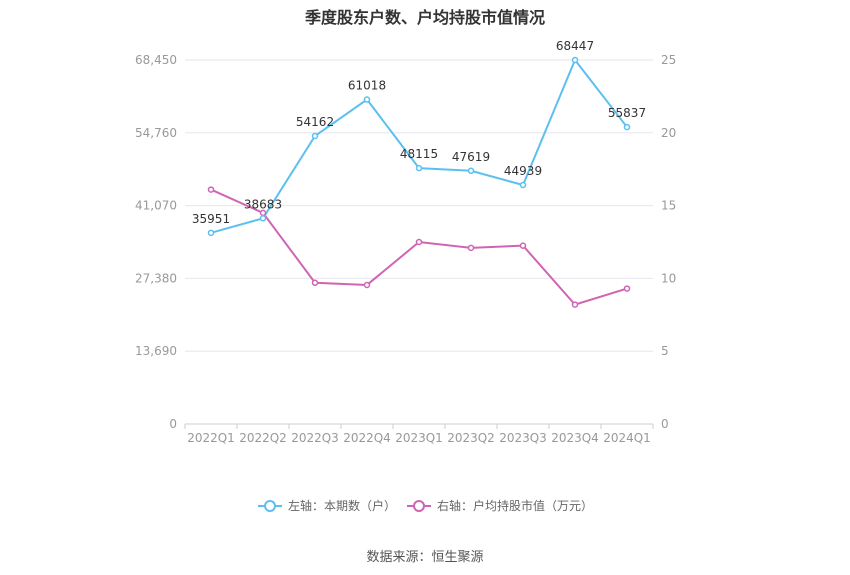  What do you see at coordinates (627, 438) in the screenshot?
I see `x-tick-label: 2024Q1` at bounding box center [627, 438].